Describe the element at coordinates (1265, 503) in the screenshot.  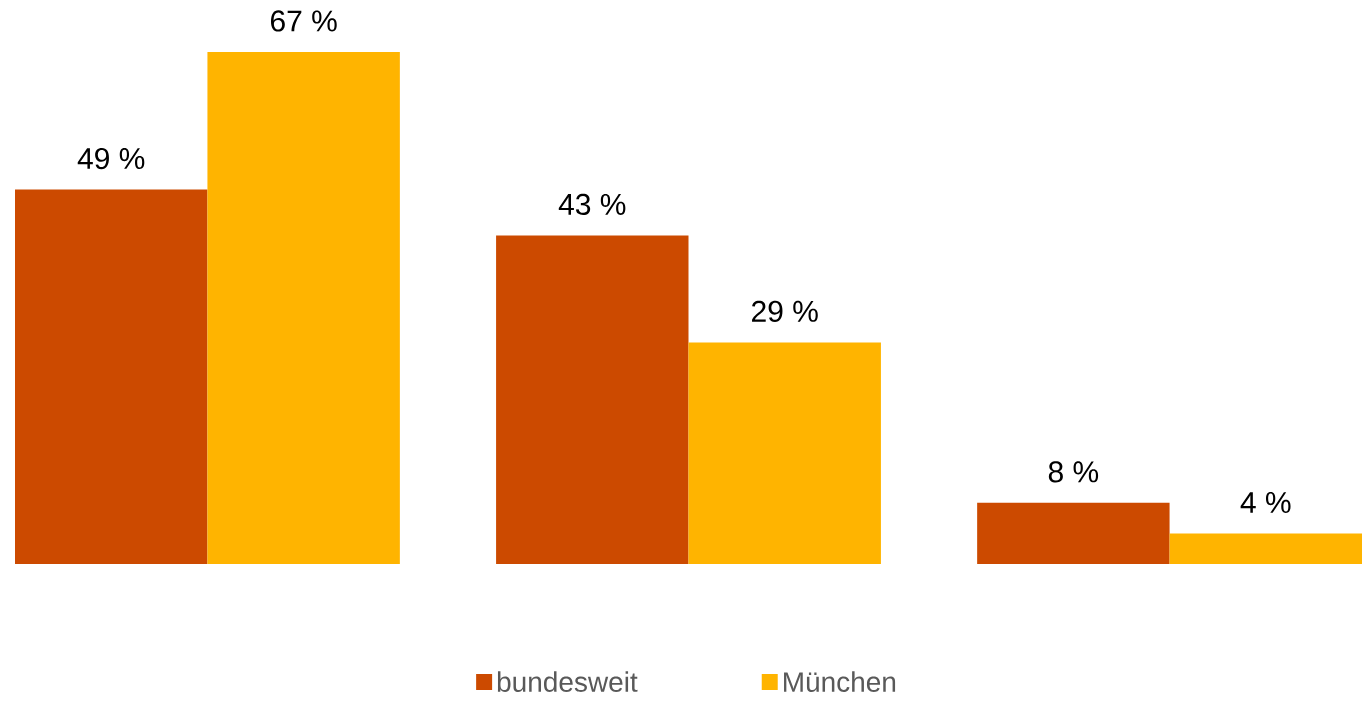
I see `data-label: 4 %` at that location.